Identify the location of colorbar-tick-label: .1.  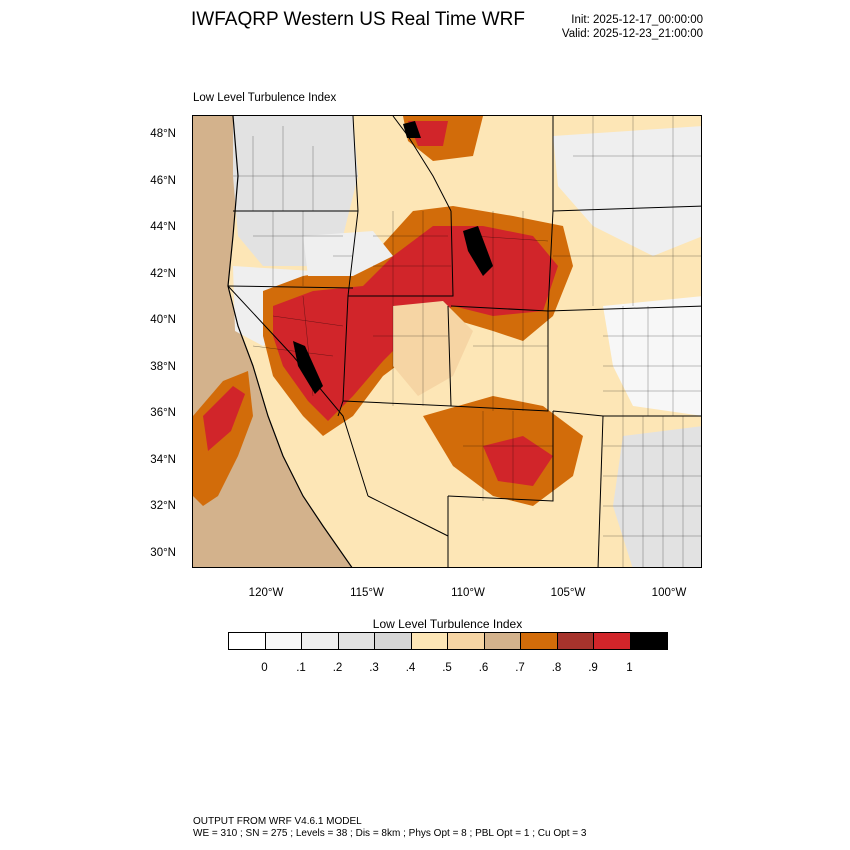
(301, 668).